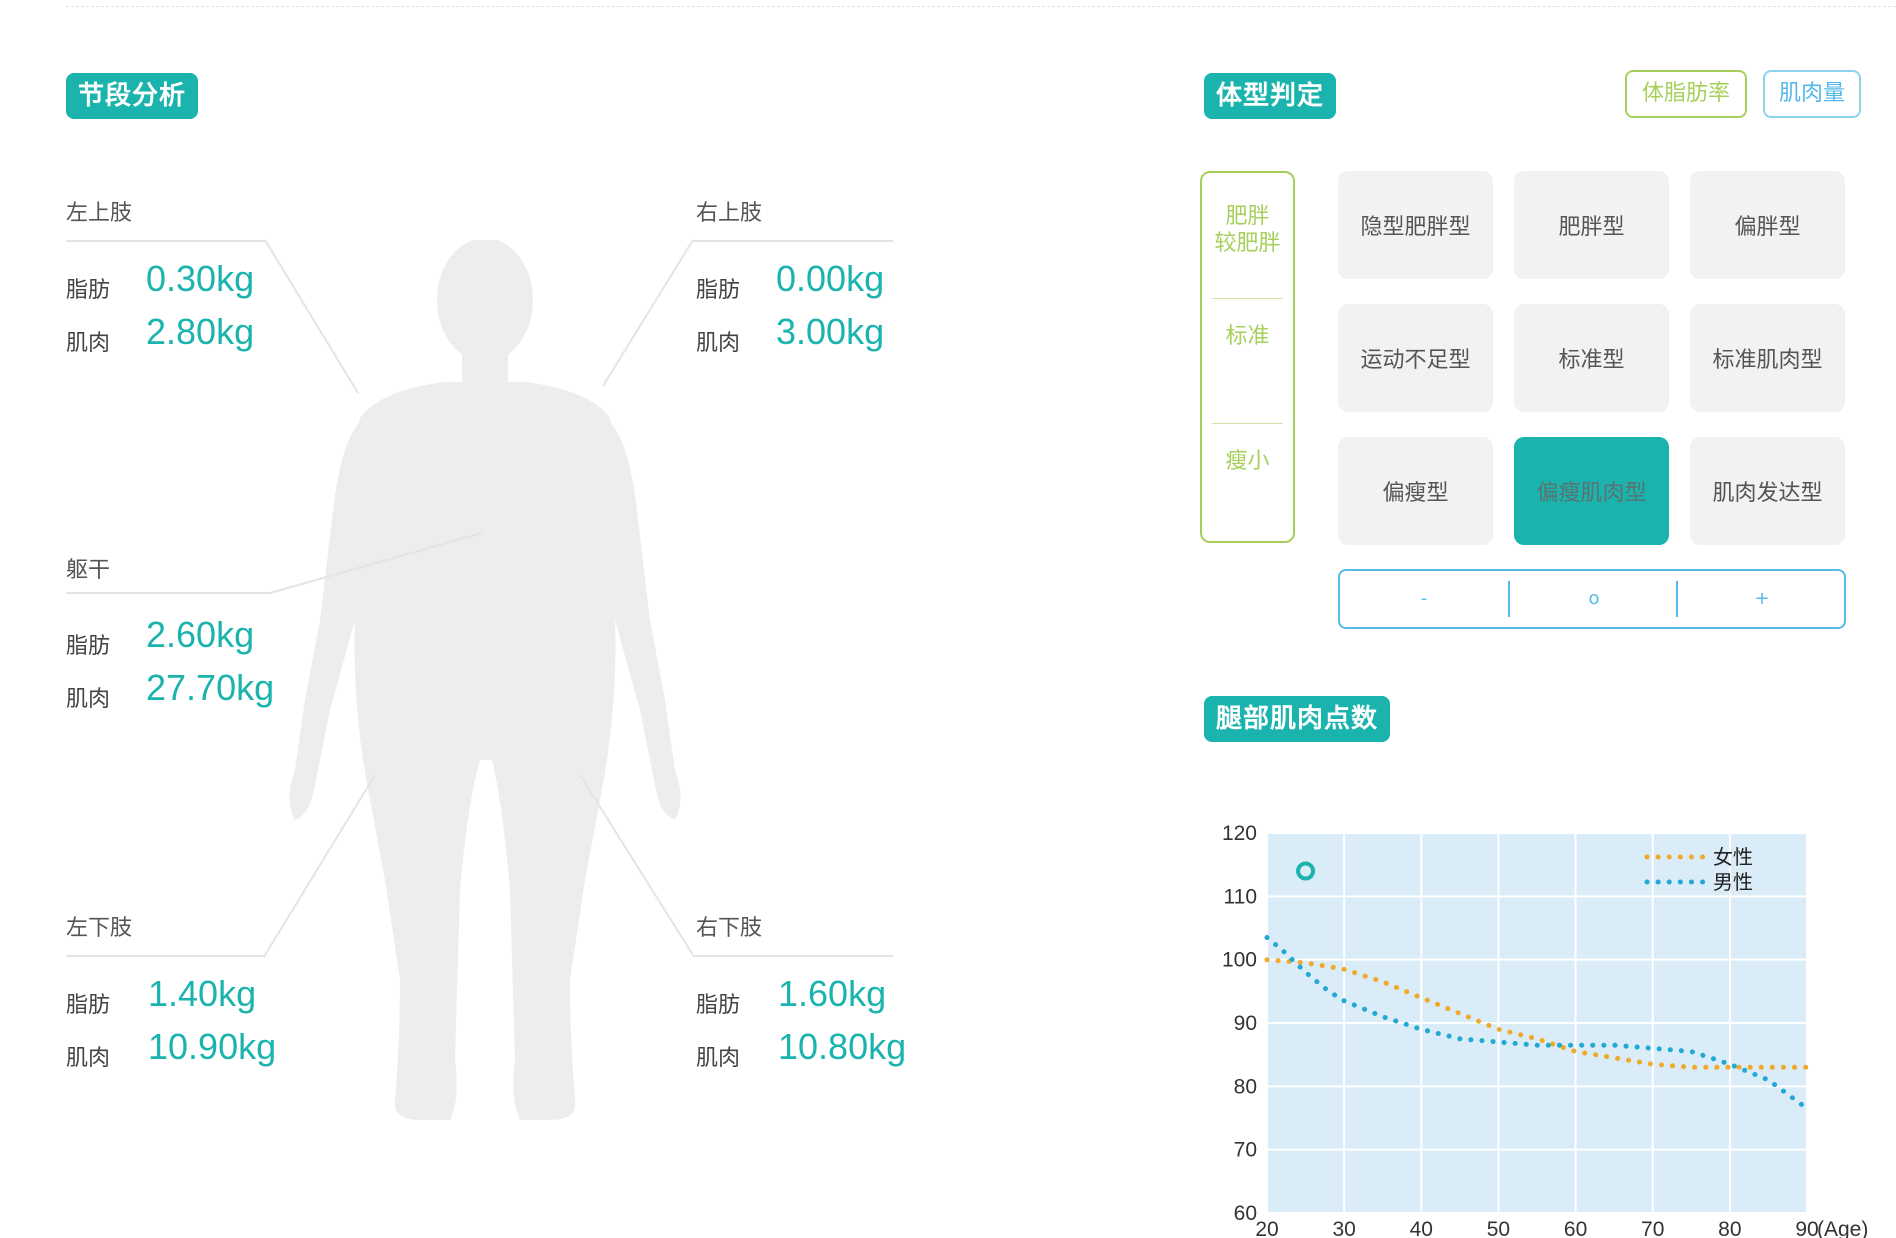 The image size is (1896, 1238). Describe the element at coordinates (1591, 358) in the screenshot. I see `body-type-standard: 标准型` at that location.